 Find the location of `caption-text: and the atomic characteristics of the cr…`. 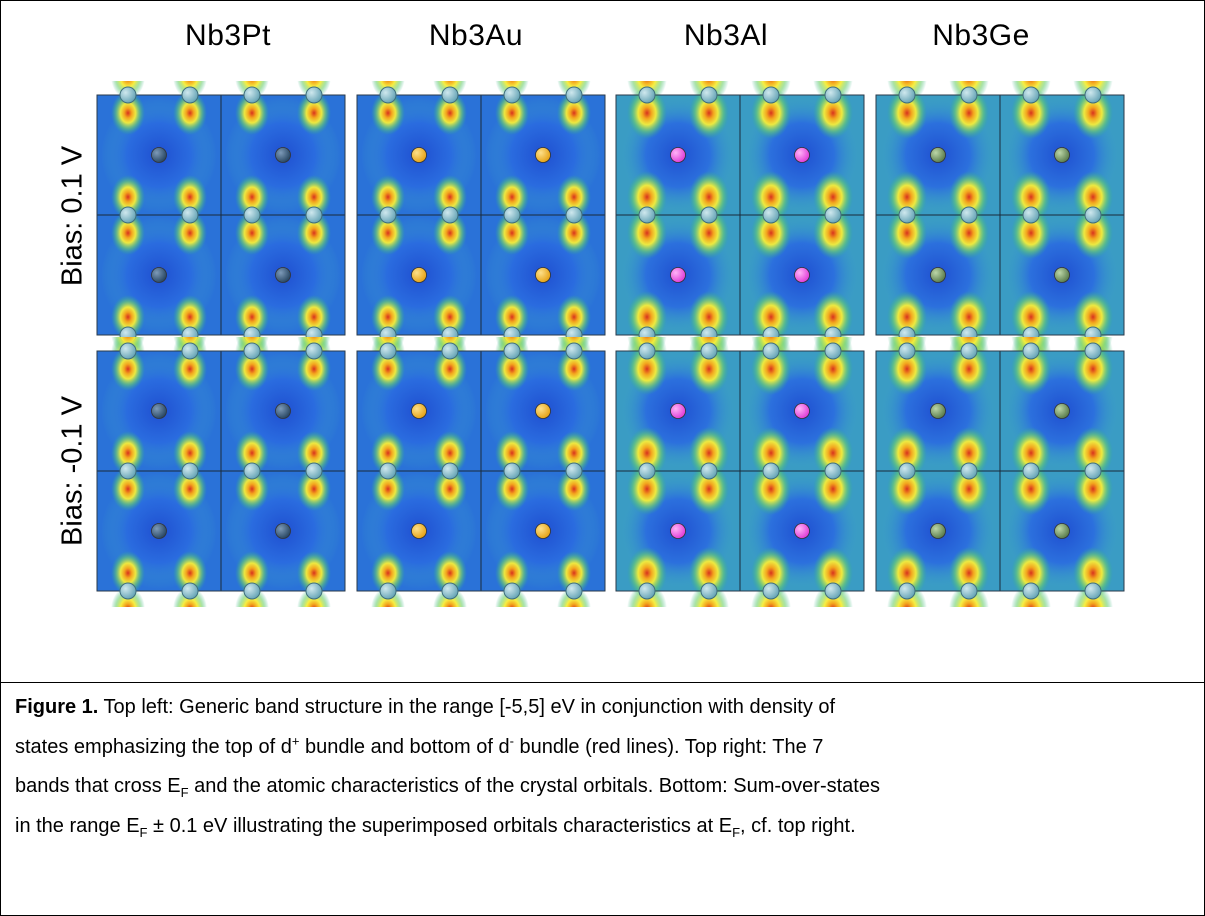

caption-text: and the atomic characteristics of the cr… is located at coordinates (534, 786).